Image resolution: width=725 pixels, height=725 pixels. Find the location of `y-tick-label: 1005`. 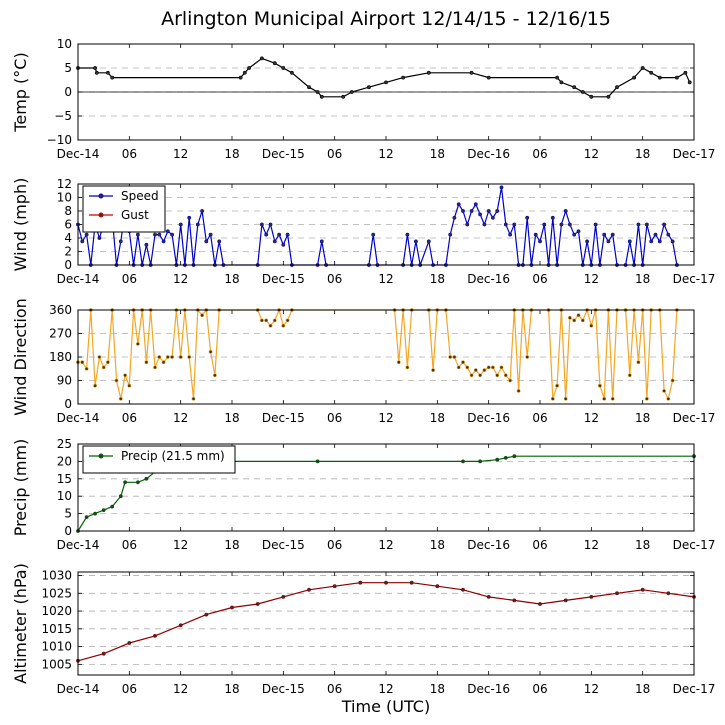

y-tick-label: 1005 is located at coordinates (56, 664).